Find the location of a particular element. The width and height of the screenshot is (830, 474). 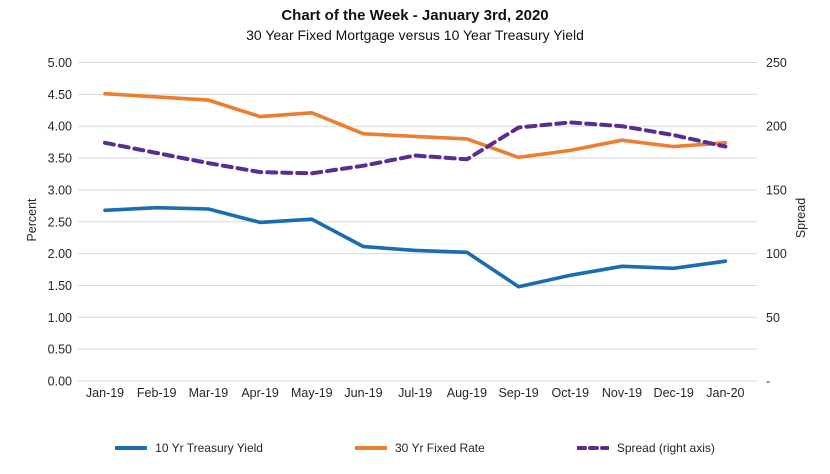

left-axis-tick: 3.50 is located at coordinates (60, 159).